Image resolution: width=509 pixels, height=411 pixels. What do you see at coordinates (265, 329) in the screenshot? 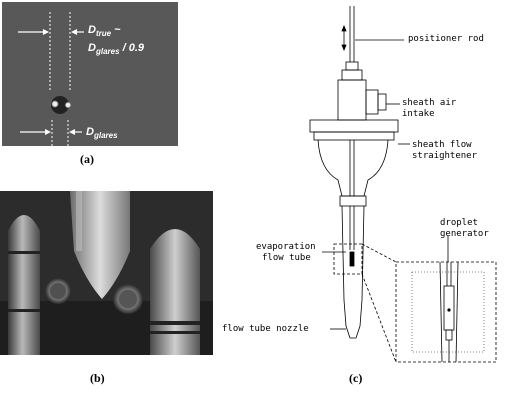
I see `label-flow-tube-nozzle: flow tube nozzle` at bounding box center [265, 329].